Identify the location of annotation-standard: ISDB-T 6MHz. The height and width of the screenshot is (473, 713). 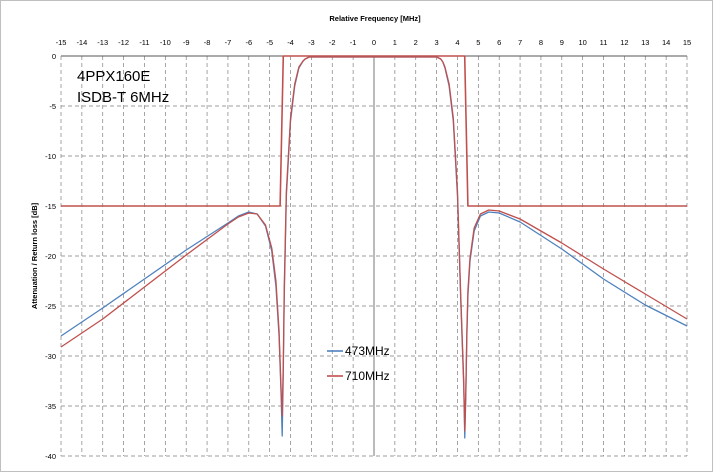
(123, 97).